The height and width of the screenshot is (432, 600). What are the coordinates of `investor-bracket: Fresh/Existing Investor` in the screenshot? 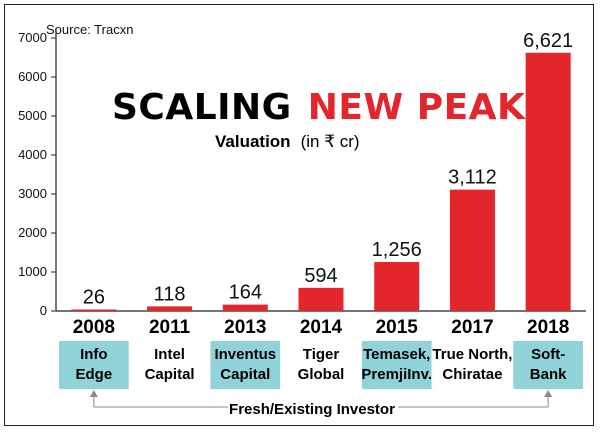 It's located at (321, 404).